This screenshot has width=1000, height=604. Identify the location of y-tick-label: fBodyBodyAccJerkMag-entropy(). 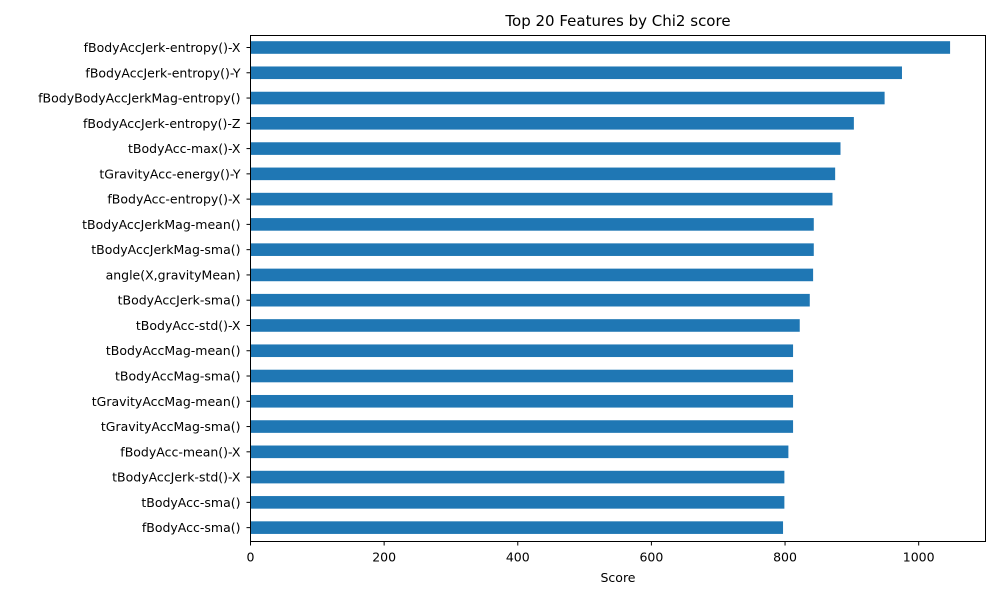
(139, 98).